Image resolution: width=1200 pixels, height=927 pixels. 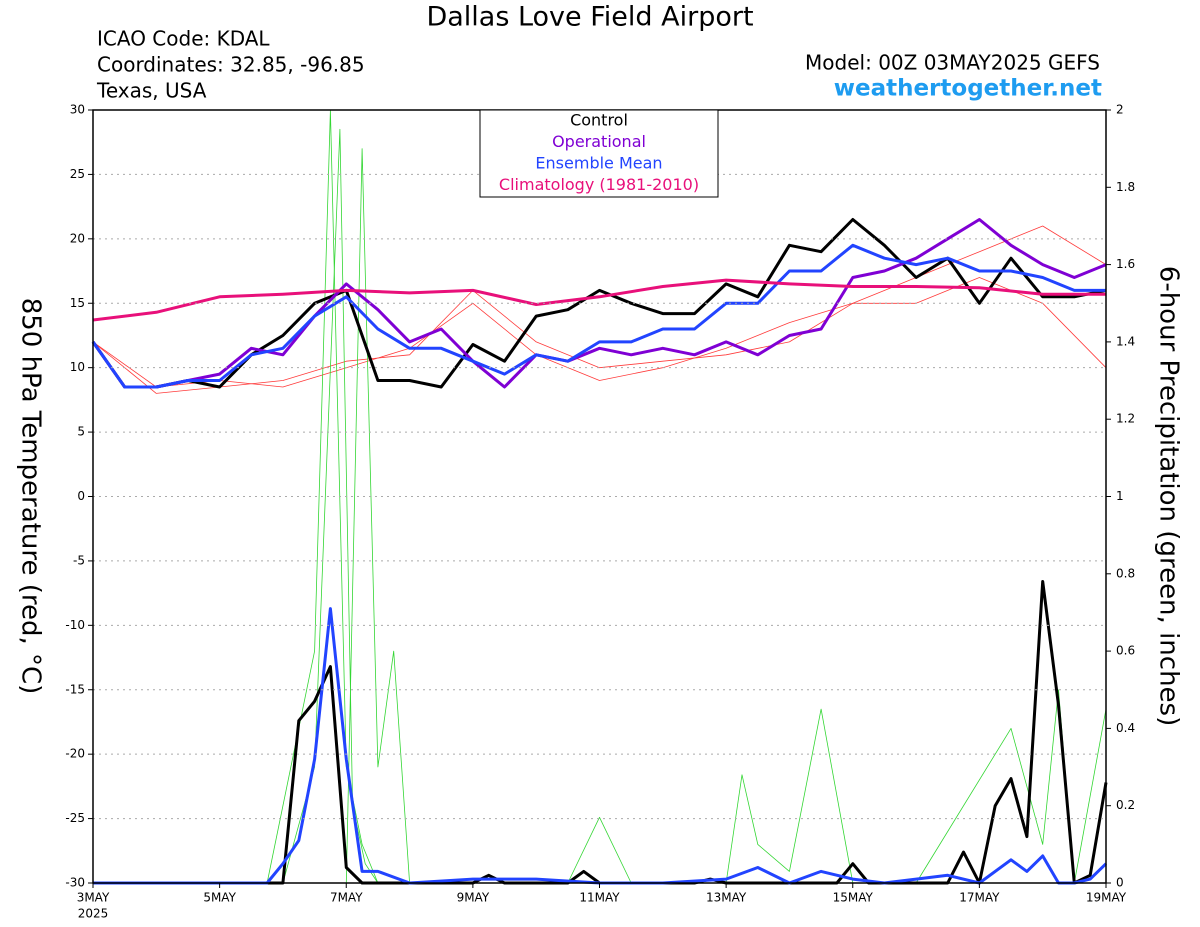 I want to click on site-label: weathertogether.net, so click(x=968, y=89).